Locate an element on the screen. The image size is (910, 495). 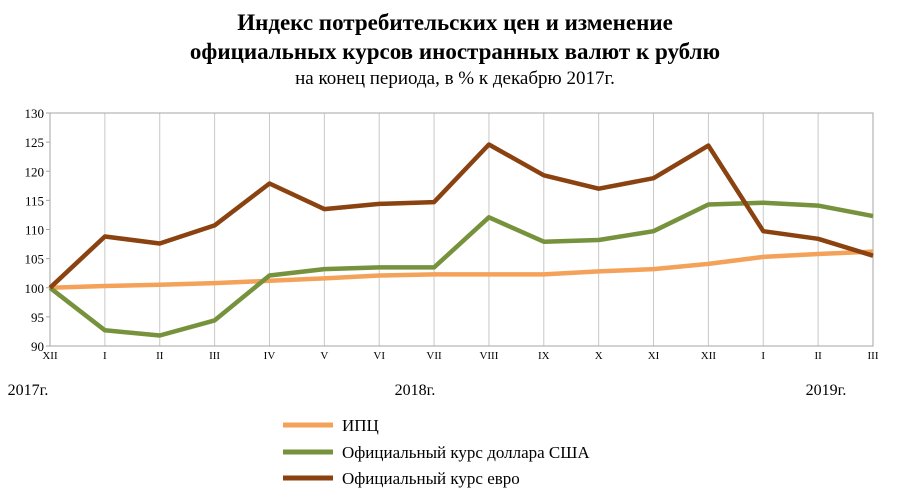
y-tick-label: 110 is located at coordinates (34, 230).